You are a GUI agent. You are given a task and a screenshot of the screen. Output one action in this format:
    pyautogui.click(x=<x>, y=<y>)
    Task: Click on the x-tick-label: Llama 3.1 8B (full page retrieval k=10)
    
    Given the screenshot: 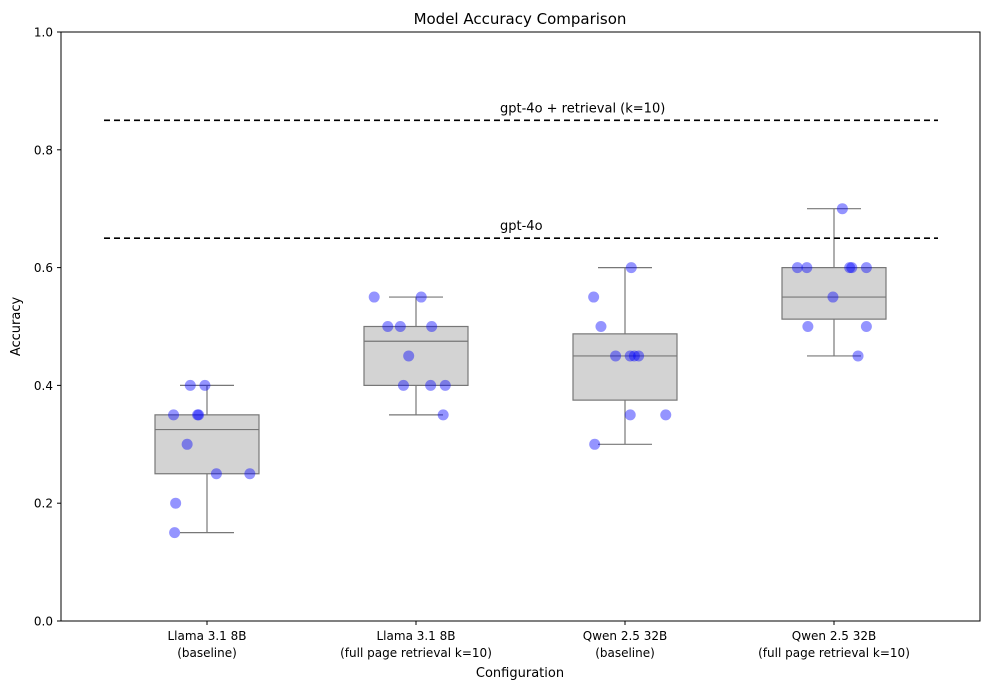 What is the action you would take?
    pyautogui.click(x=416, y=644)
    